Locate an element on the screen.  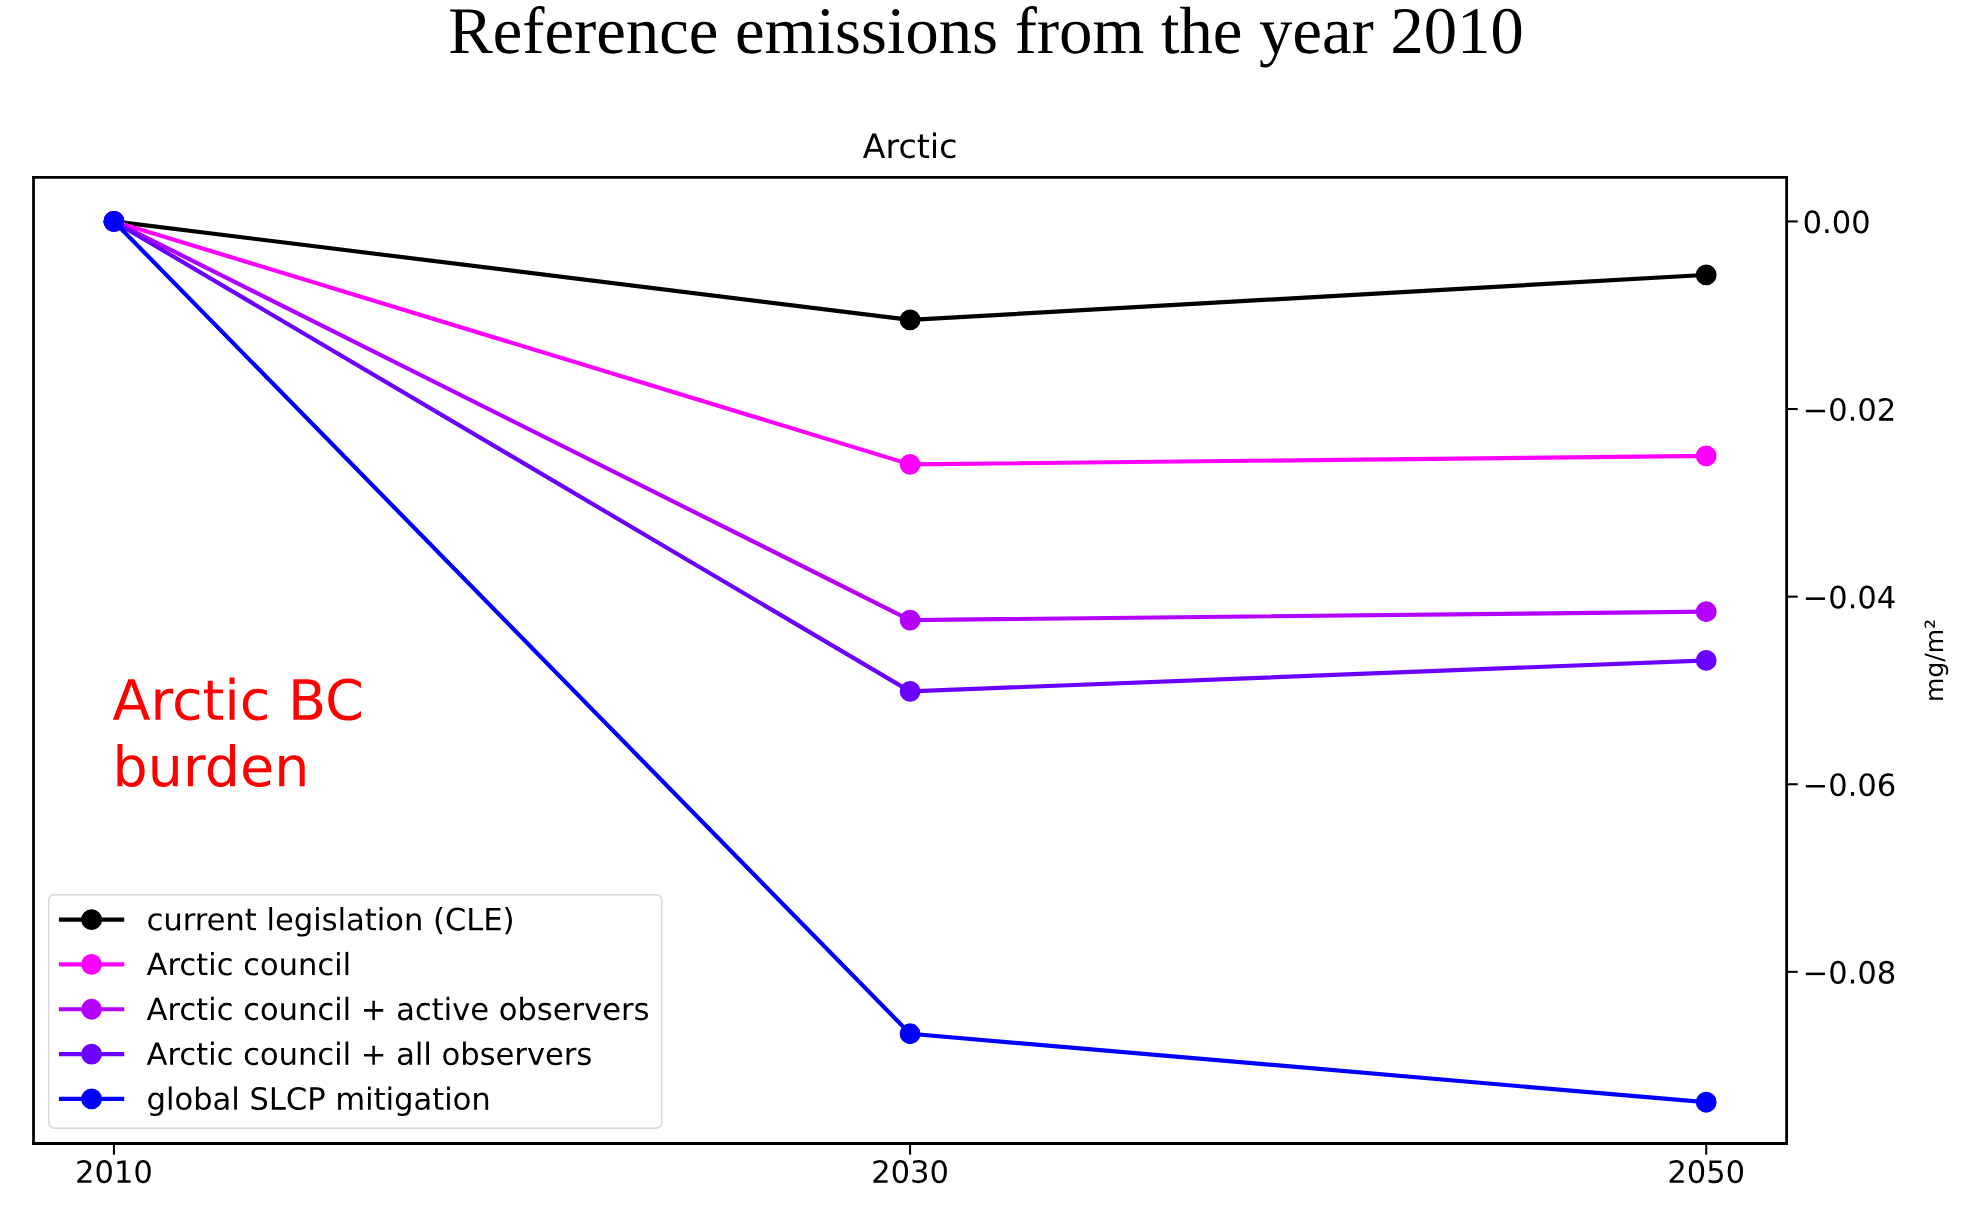
annotation: Arctic BC burden is located at coordinates (236, 732).